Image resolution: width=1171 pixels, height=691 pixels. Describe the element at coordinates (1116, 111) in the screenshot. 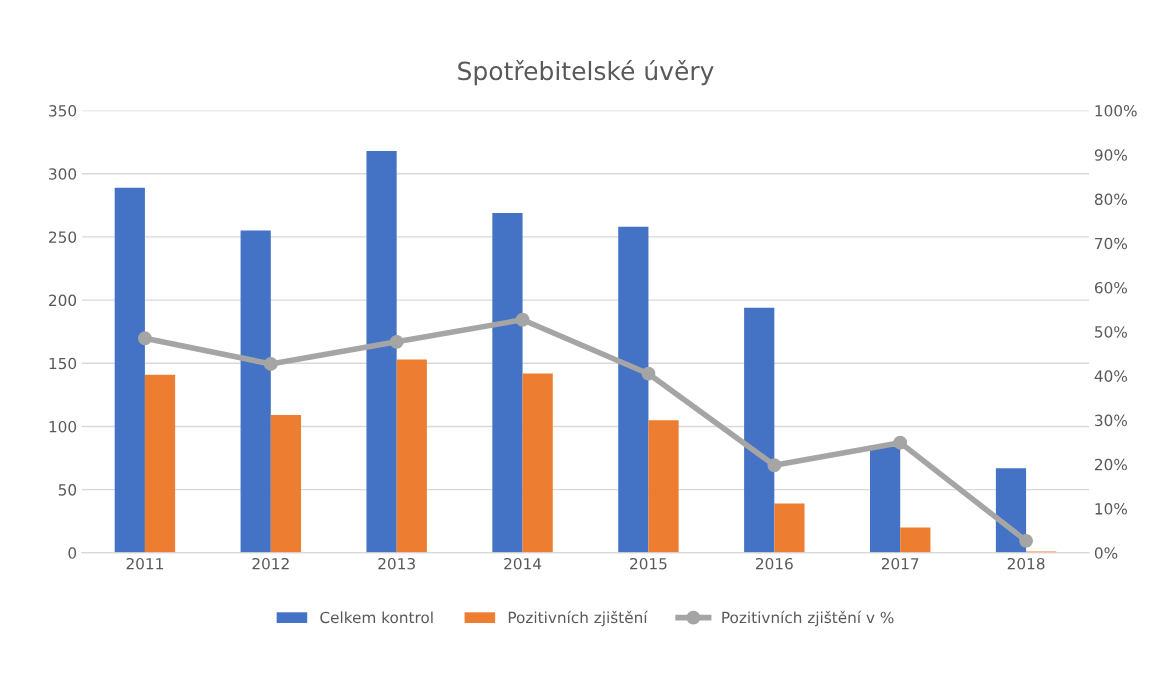

I see `y2-tick-label: 100%` at that location.